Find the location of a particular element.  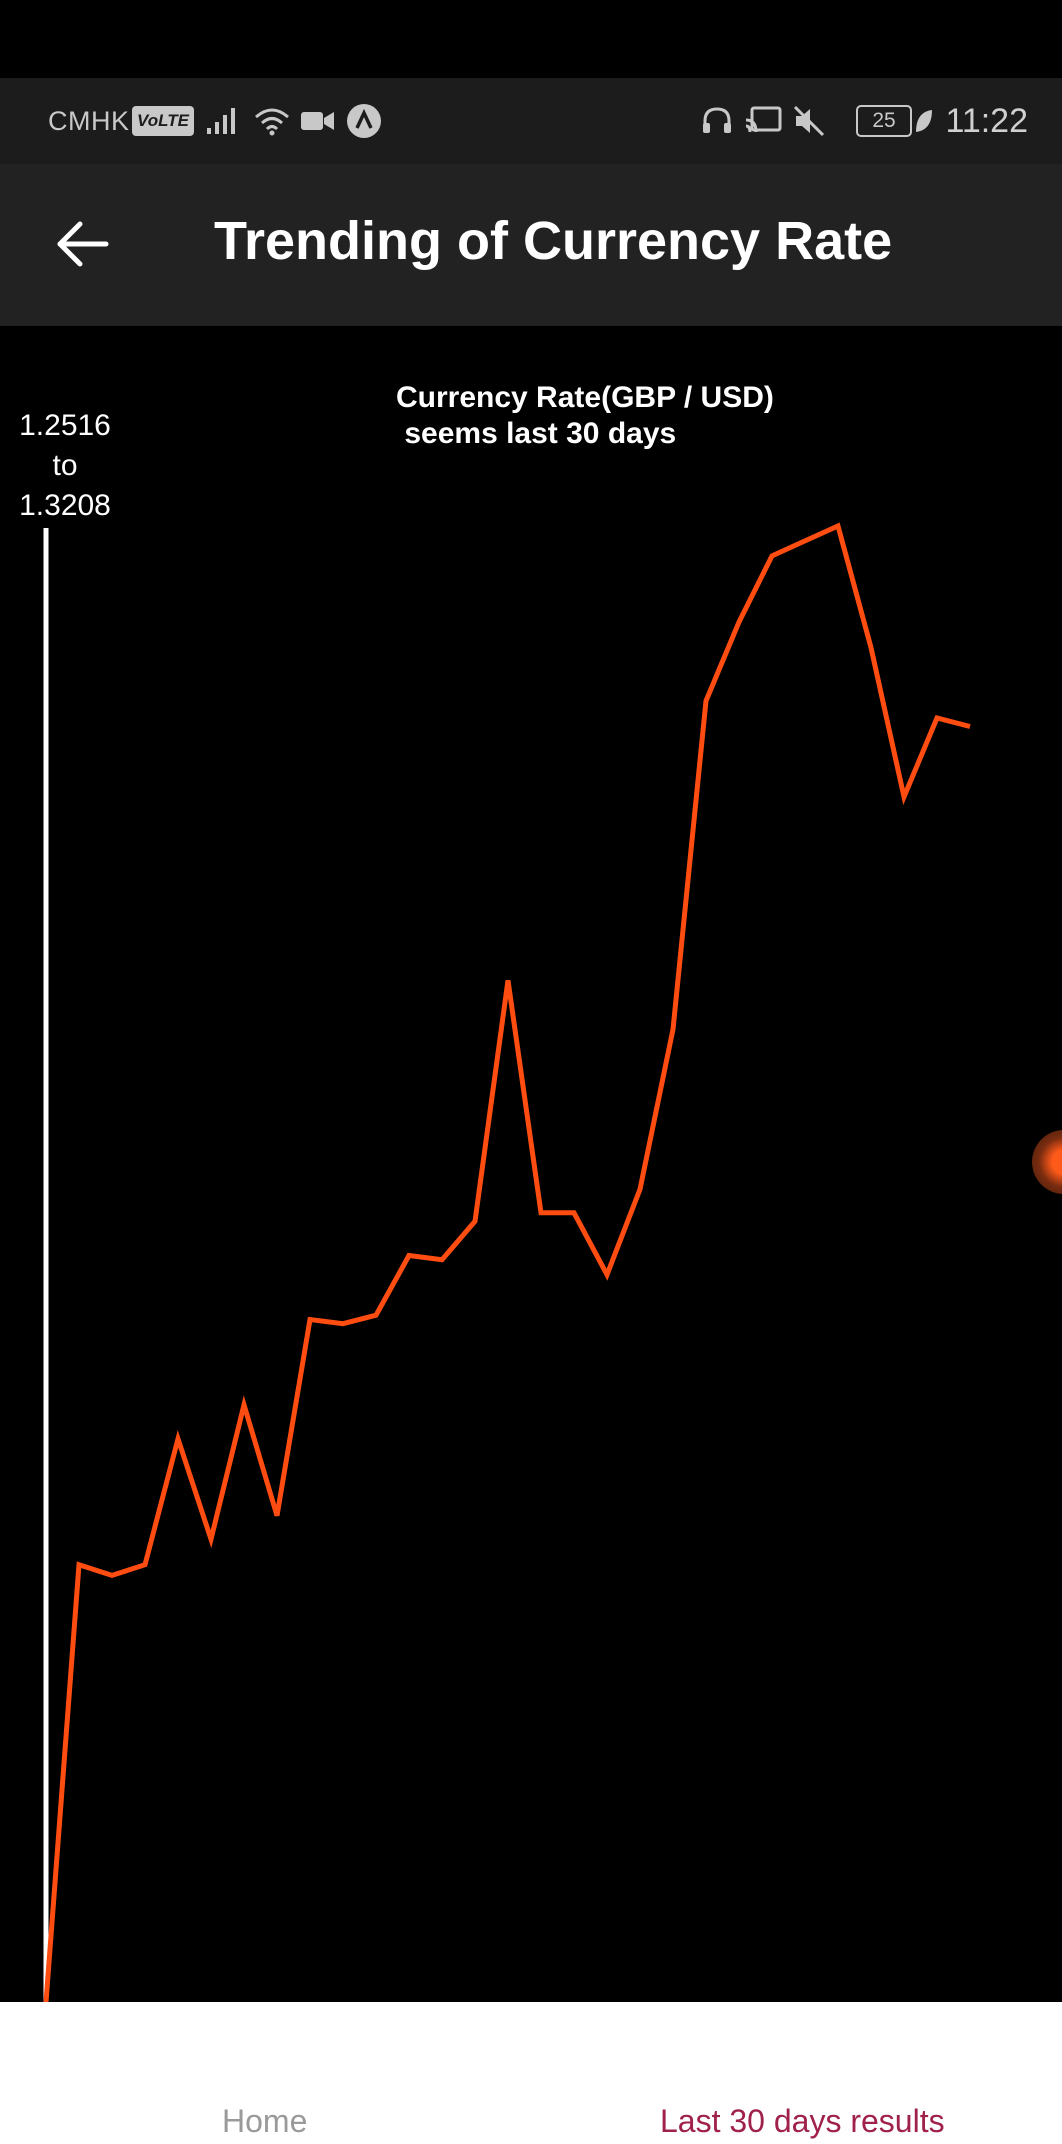

app-bar: Trending of Currency Rate is located at coordinates (531, 245).